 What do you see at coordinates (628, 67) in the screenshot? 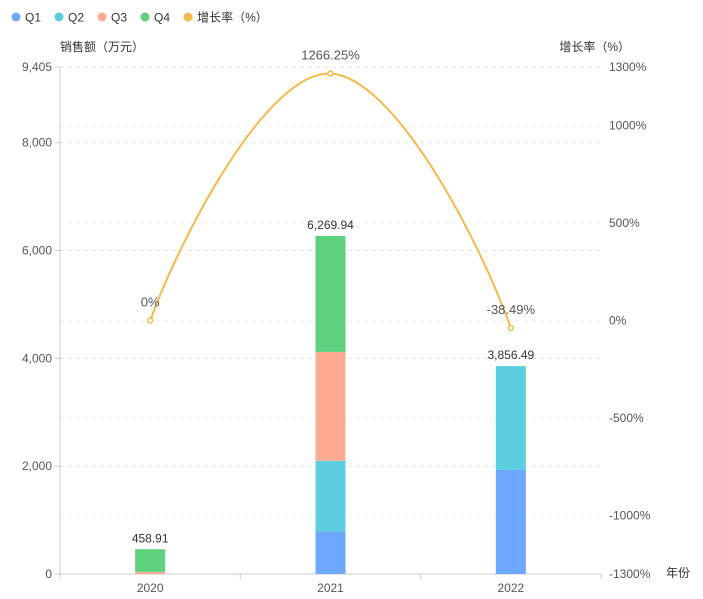
I see `y2-tick-label-7: 1300%` at bounding box center [628, 67].